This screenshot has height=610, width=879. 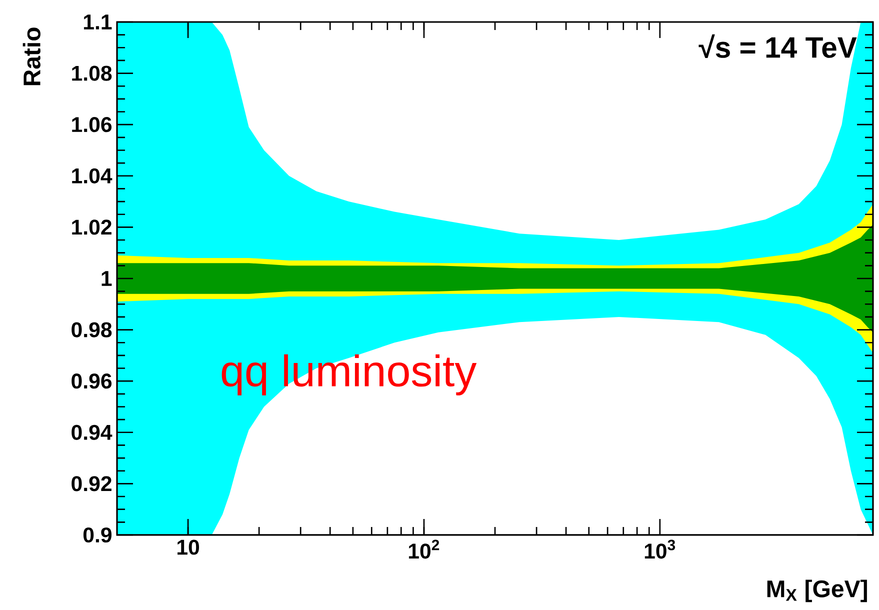 I want to click on y-tick-label: 1.06, so click(x=92, y=124).